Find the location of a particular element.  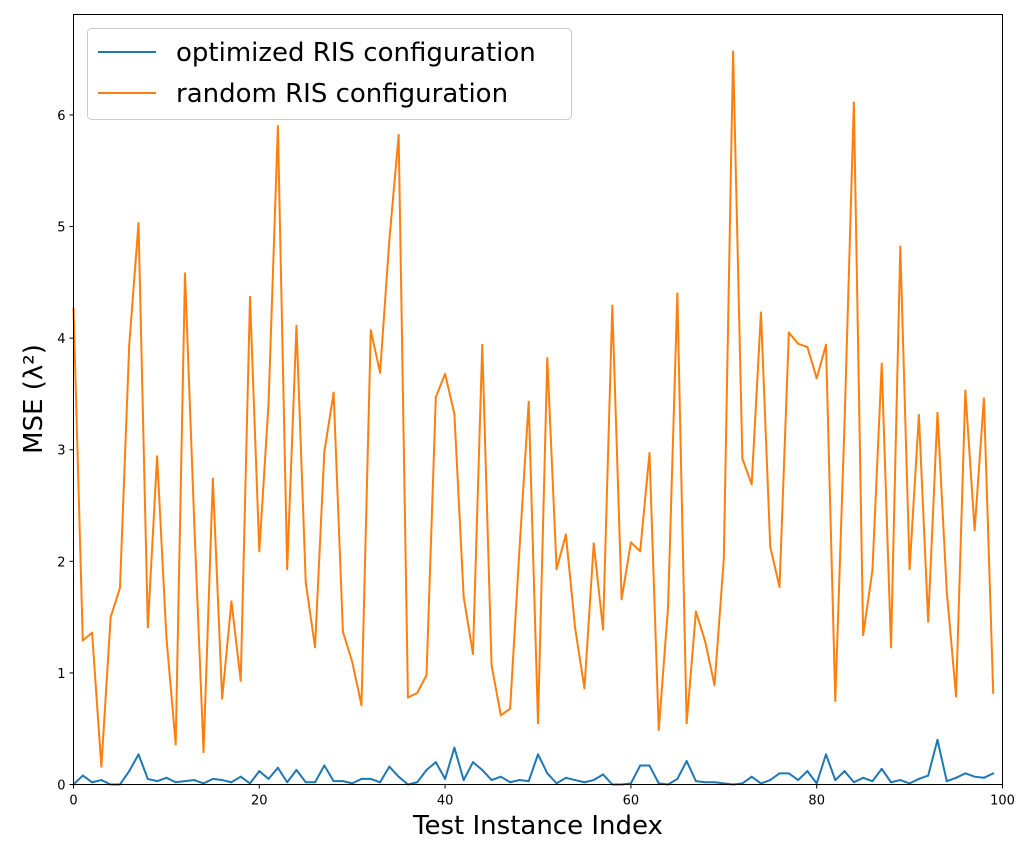

x-tick-label: 80 is located at coordinates (816, 801).